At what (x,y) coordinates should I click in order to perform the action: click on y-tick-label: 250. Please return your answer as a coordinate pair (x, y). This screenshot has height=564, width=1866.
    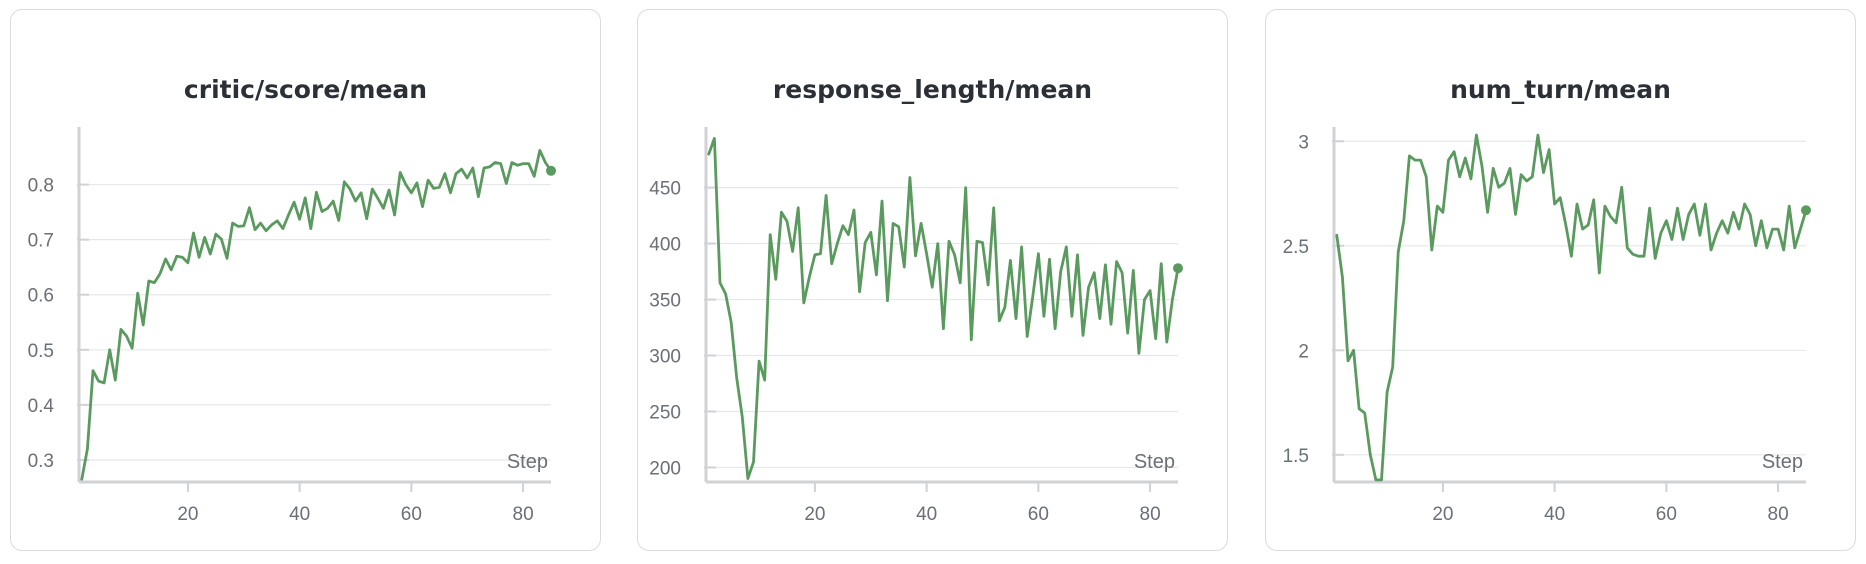
    Looking at the image, I should click on (665, 412).